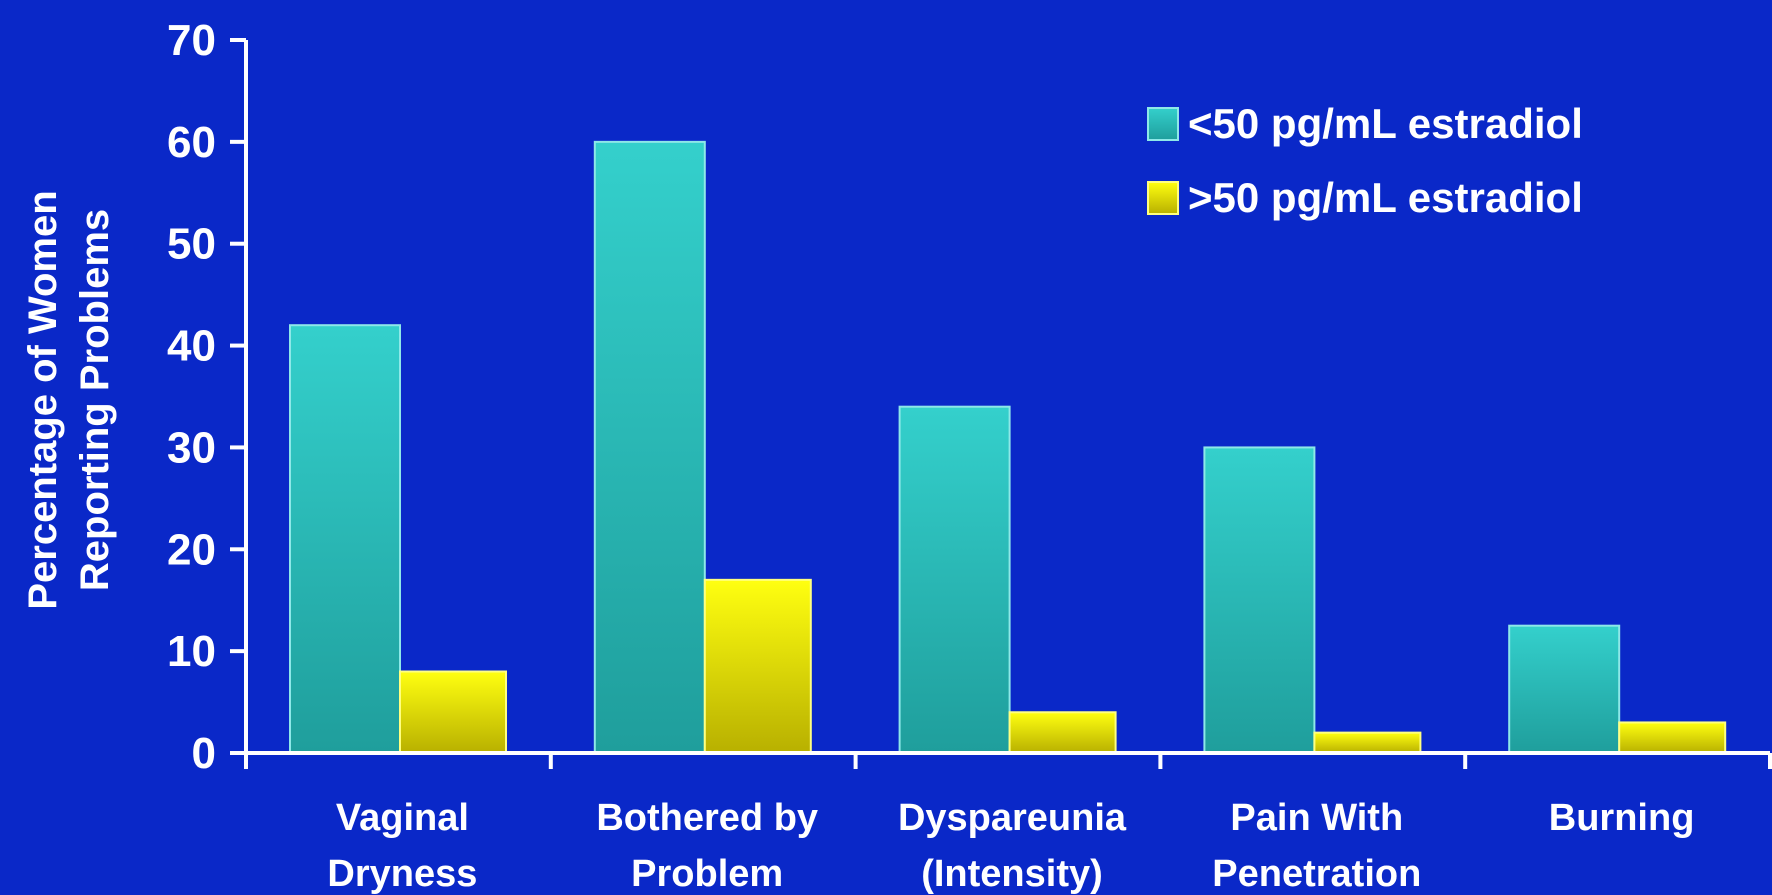 The height and width of the screenshot is (895, 1772). Describe the element at coordinates (1622, 818) in the screenshot. I see `x-category-label: Burning` at that location.